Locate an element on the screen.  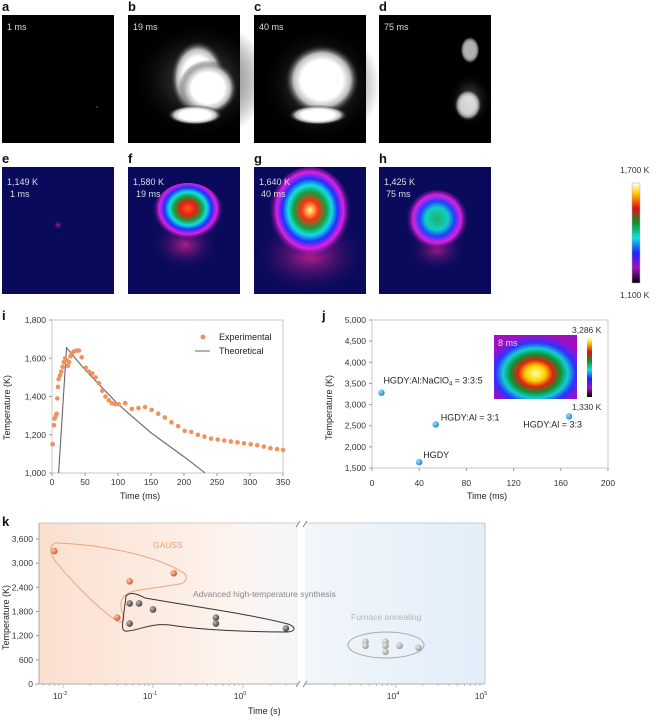
x-tick-label: 50 is located at coordinates (85, 482).